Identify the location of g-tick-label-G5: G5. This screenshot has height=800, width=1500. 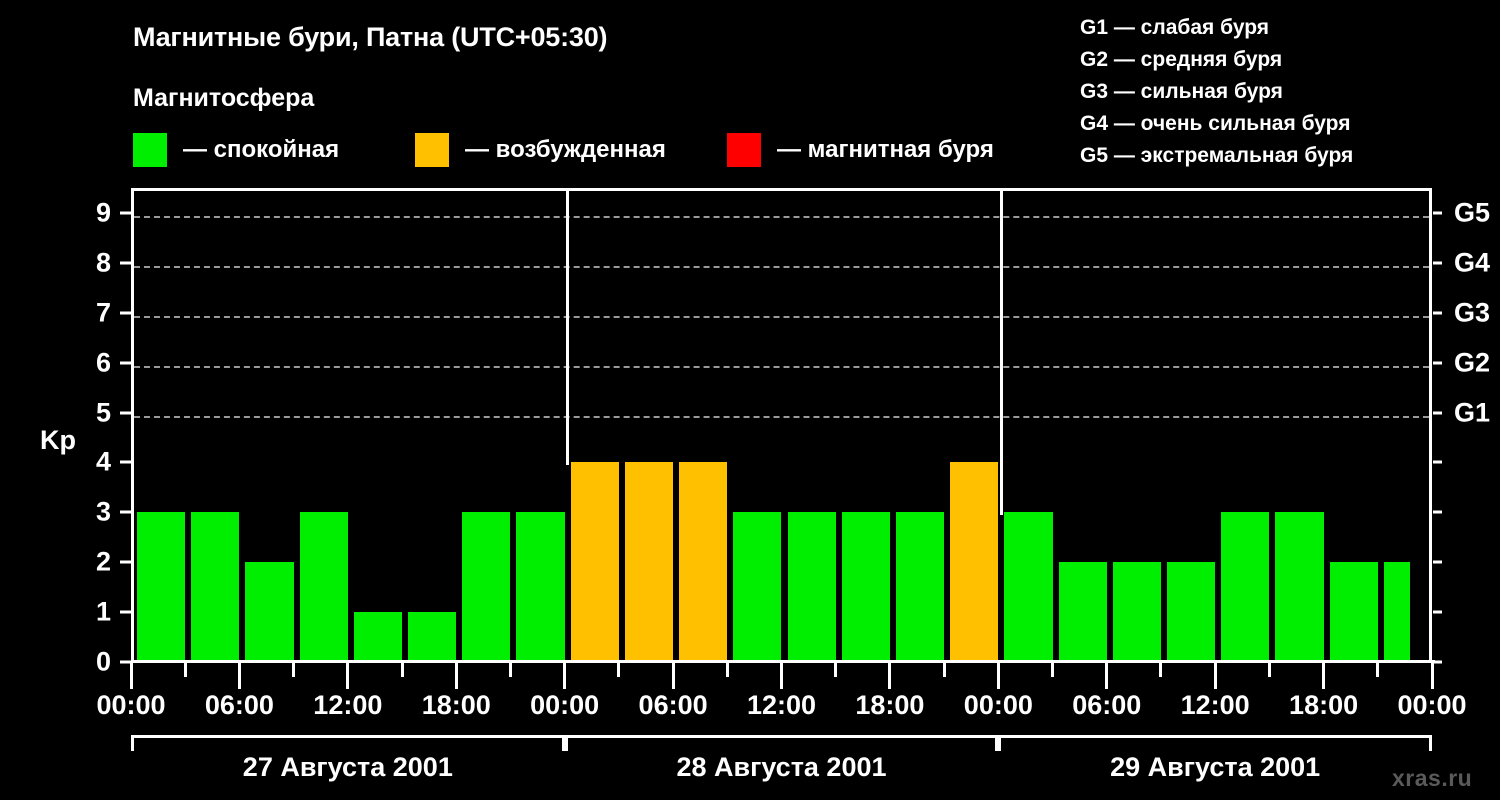
(1472, 212).